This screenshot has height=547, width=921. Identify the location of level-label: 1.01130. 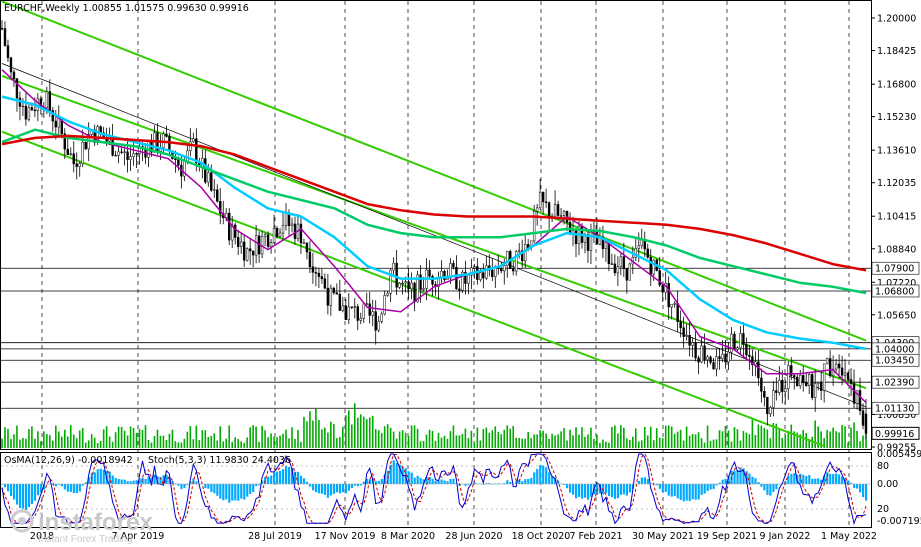
(894, 409).